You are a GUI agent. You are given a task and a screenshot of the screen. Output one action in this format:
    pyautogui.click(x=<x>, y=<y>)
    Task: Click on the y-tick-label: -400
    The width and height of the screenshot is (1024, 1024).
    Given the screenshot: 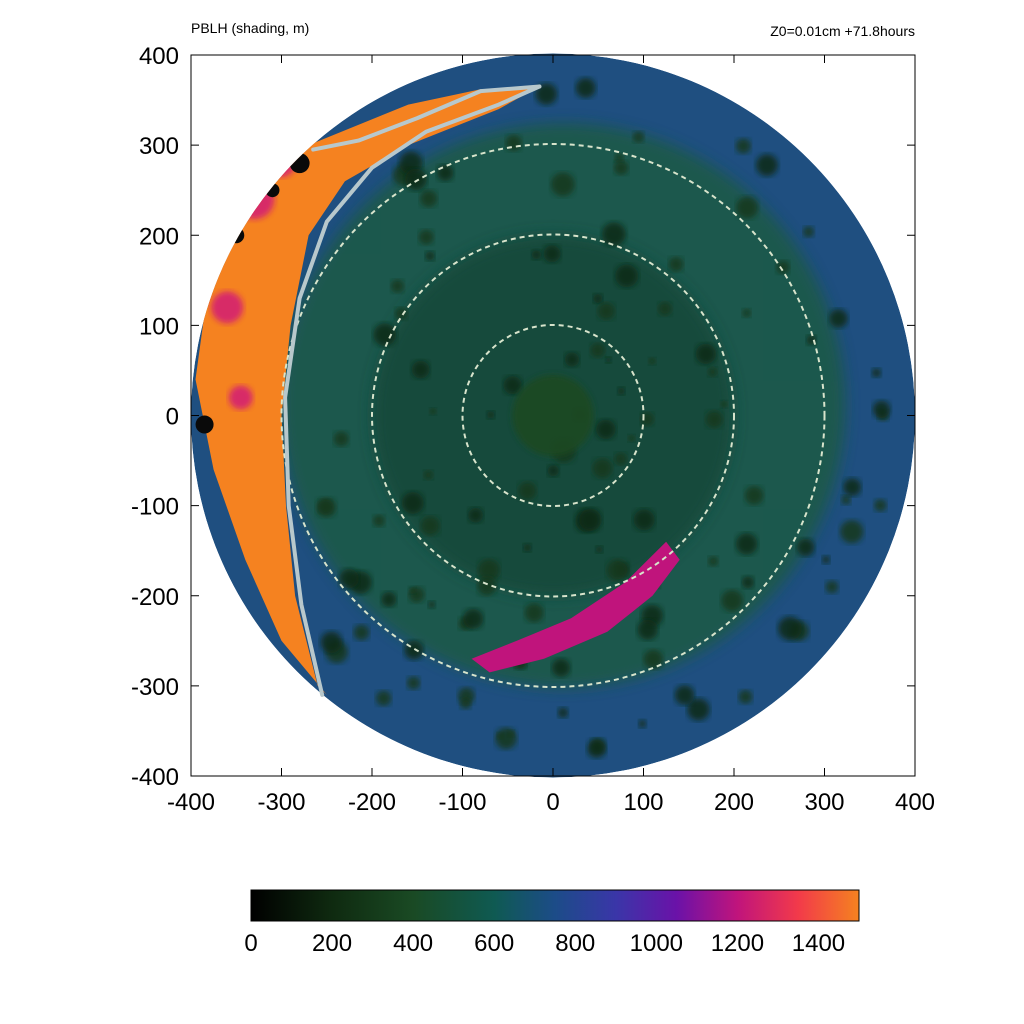 What is the action you would take?
    pyautogui.click(x=155, y=777)
    